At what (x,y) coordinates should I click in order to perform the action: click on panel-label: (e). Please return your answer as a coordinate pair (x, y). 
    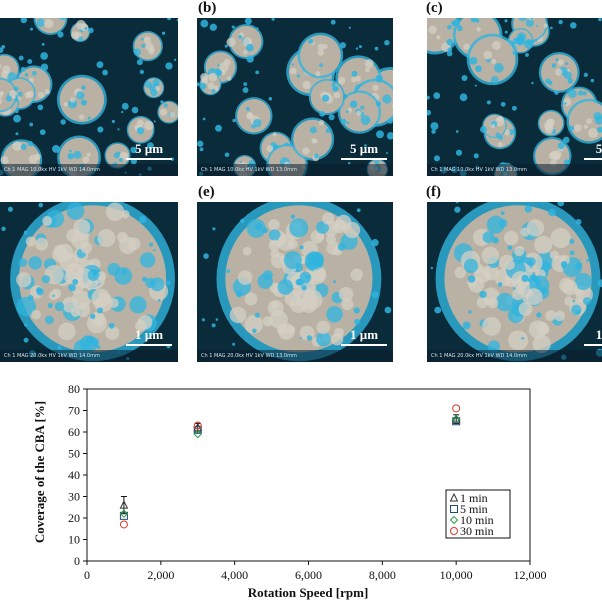
    Looking at the image, I should click on (206, 192).